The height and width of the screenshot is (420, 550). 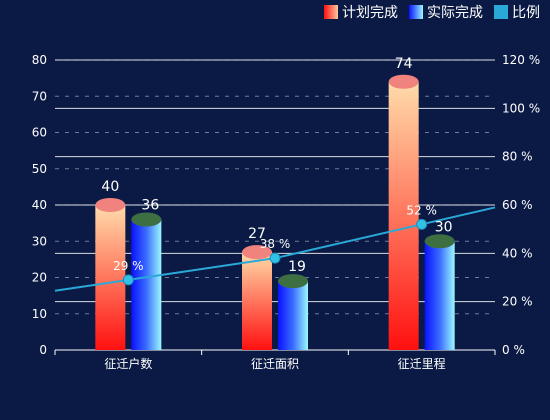 What do you see at coordinates (39, 96) in the screenshot?
I see `y-left-tick-label: 70` at bounding box center [39, 96].